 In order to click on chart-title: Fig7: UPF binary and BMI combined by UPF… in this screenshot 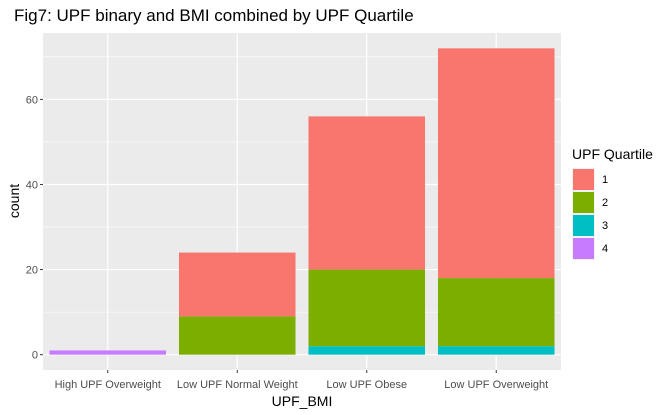, I will do `click(214, 15)`.